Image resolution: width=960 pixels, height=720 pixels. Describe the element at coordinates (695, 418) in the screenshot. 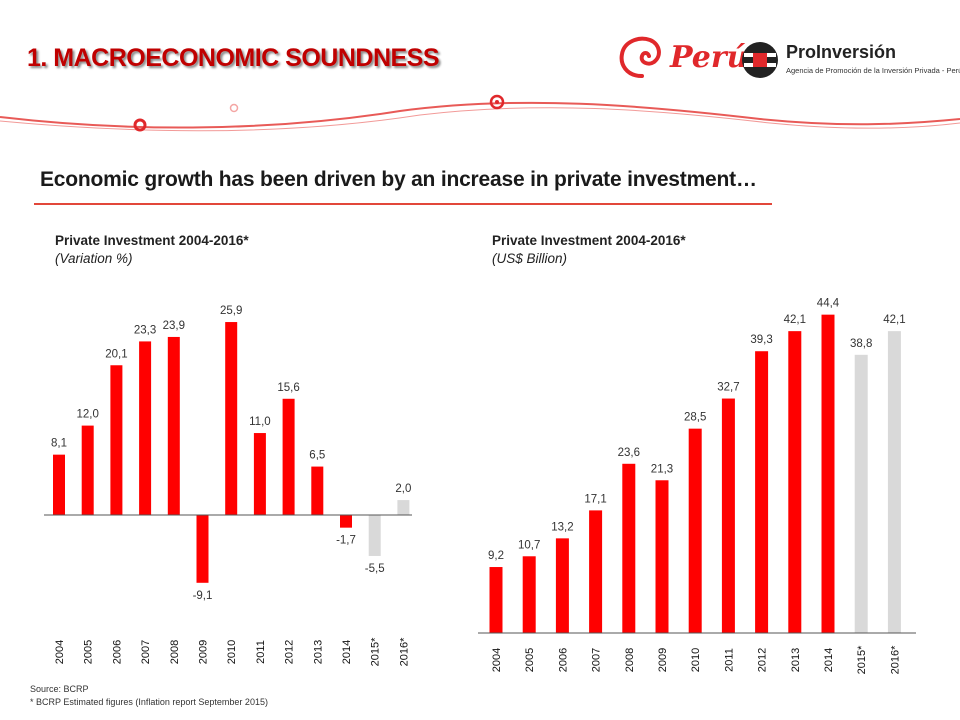

I see `data-label: 28,5` at that location.